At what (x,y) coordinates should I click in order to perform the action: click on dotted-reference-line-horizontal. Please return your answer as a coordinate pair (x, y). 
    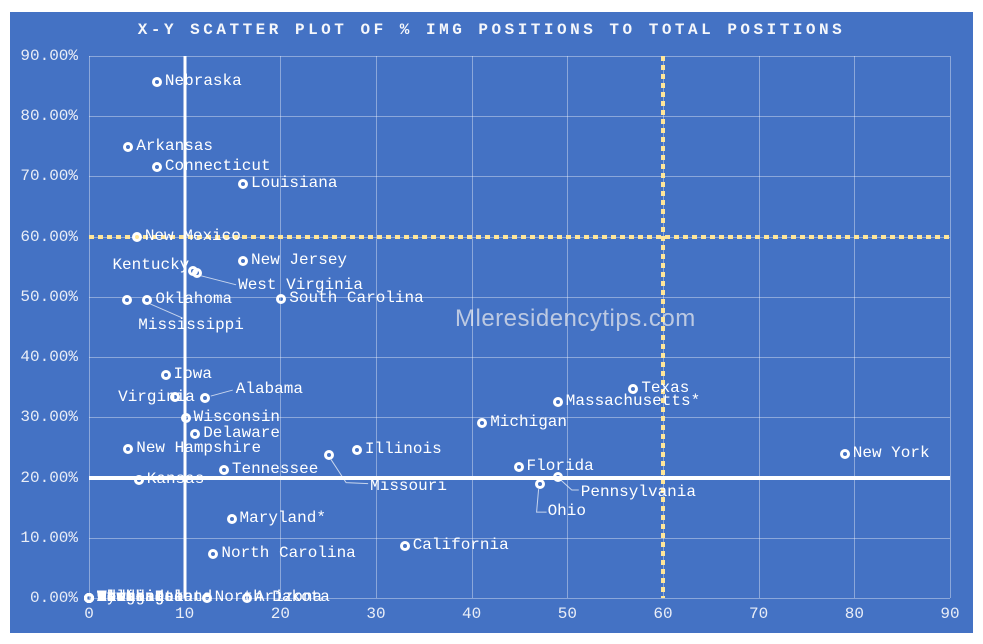
    Looking at the image, I should click on (519, 236).